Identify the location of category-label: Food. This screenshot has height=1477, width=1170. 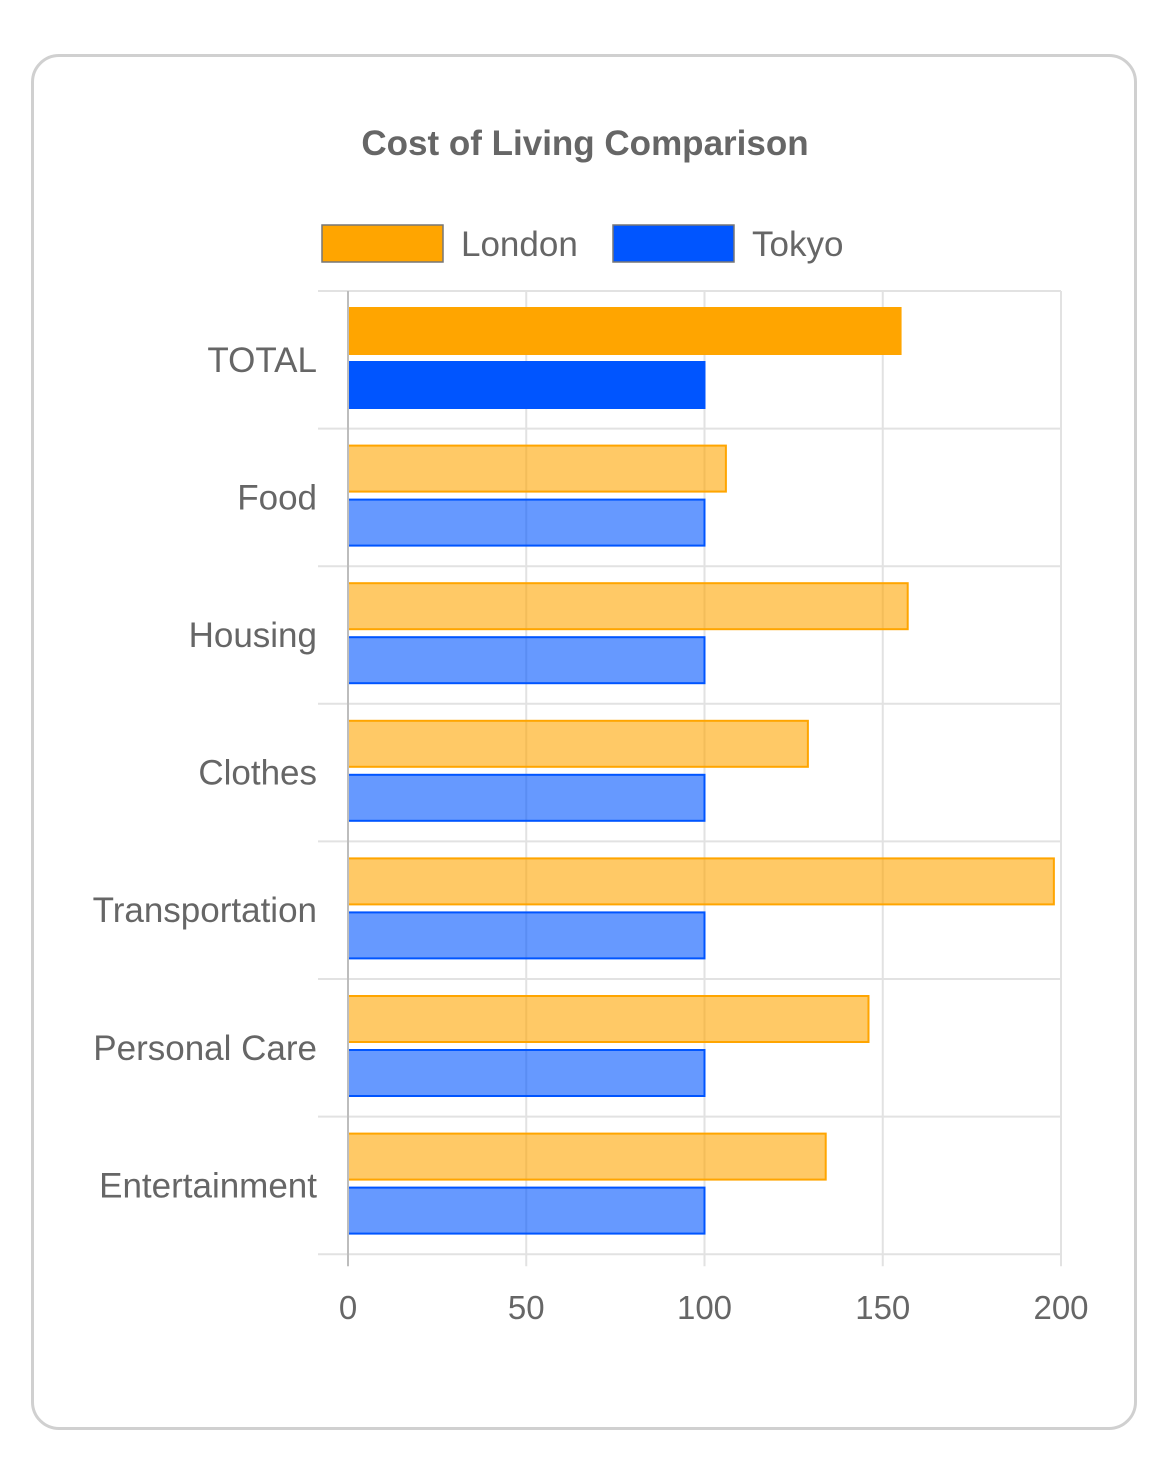
(277, 497).